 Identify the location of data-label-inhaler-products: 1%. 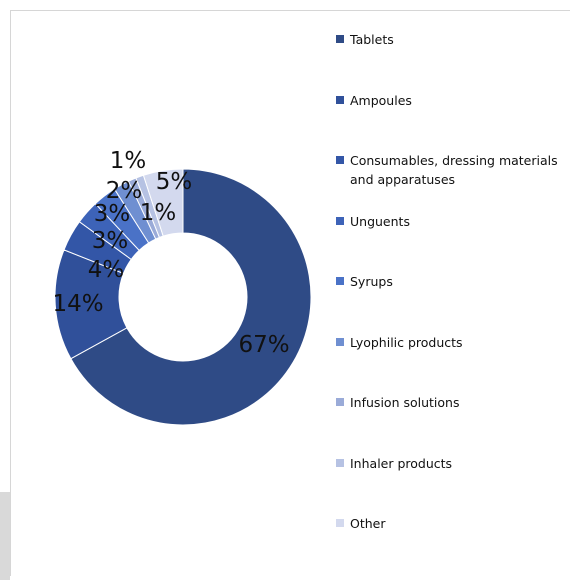
(158, 213).